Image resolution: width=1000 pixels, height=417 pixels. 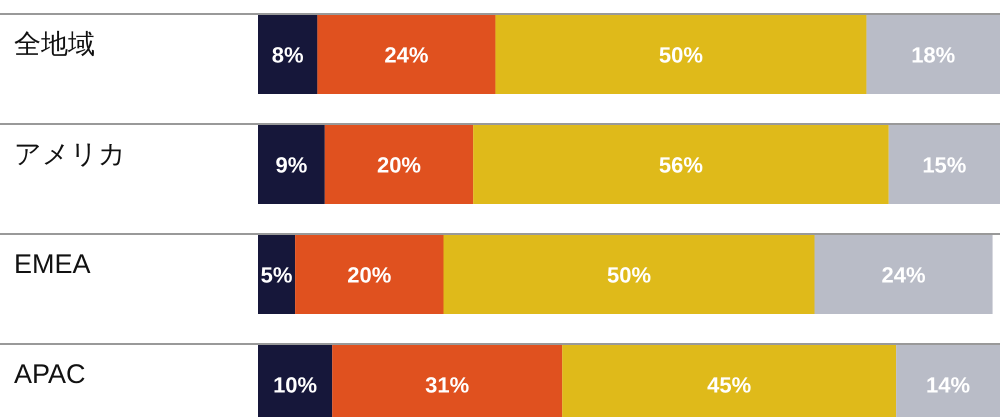 What do you see at coordinates (70, 154) in the screenshot?
I see `y-tick-label: アメリカ` at bounding box center [70, 154].